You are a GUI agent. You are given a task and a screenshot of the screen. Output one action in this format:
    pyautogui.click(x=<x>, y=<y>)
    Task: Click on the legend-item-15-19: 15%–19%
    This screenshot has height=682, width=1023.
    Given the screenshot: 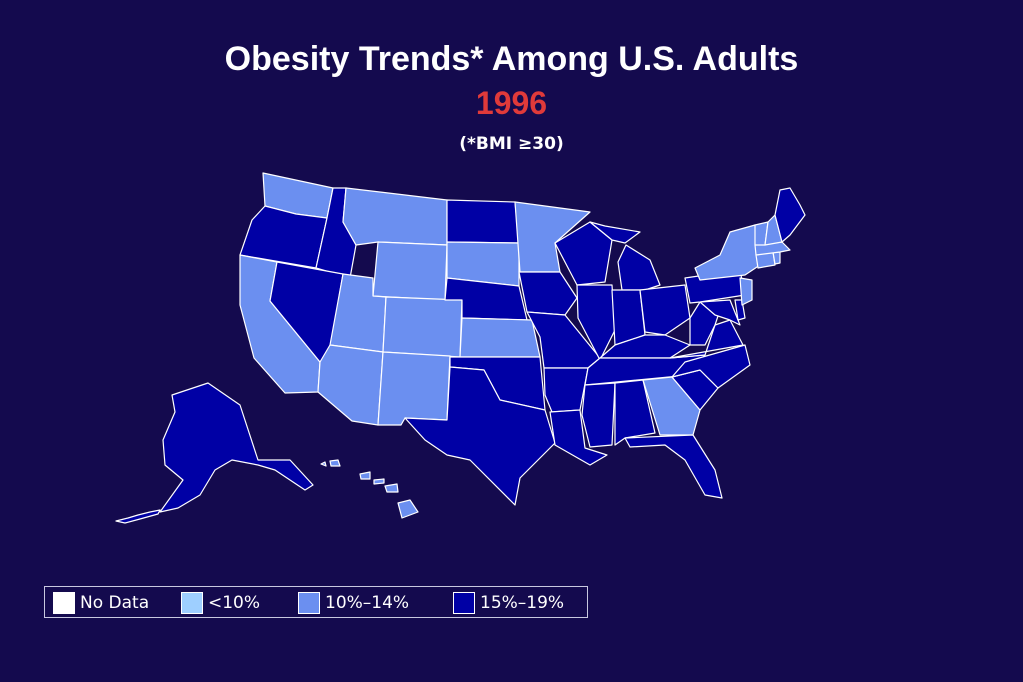 What is the action you would take?
    pyautogui.click(x=508, y=603)
    